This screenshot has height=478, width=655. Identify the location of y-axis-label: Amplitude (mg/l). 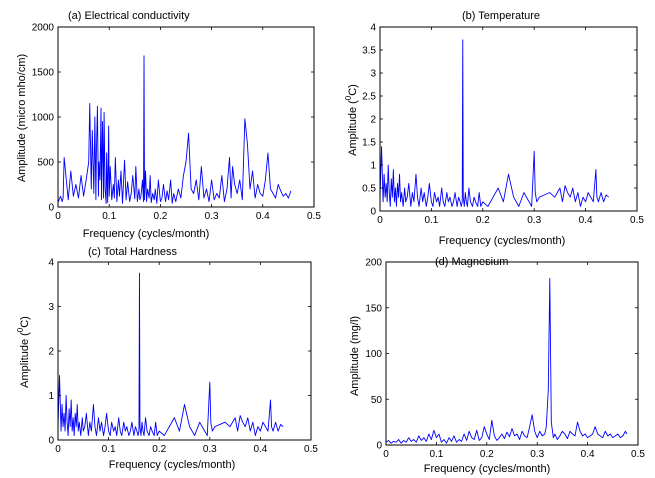
(355, 356).